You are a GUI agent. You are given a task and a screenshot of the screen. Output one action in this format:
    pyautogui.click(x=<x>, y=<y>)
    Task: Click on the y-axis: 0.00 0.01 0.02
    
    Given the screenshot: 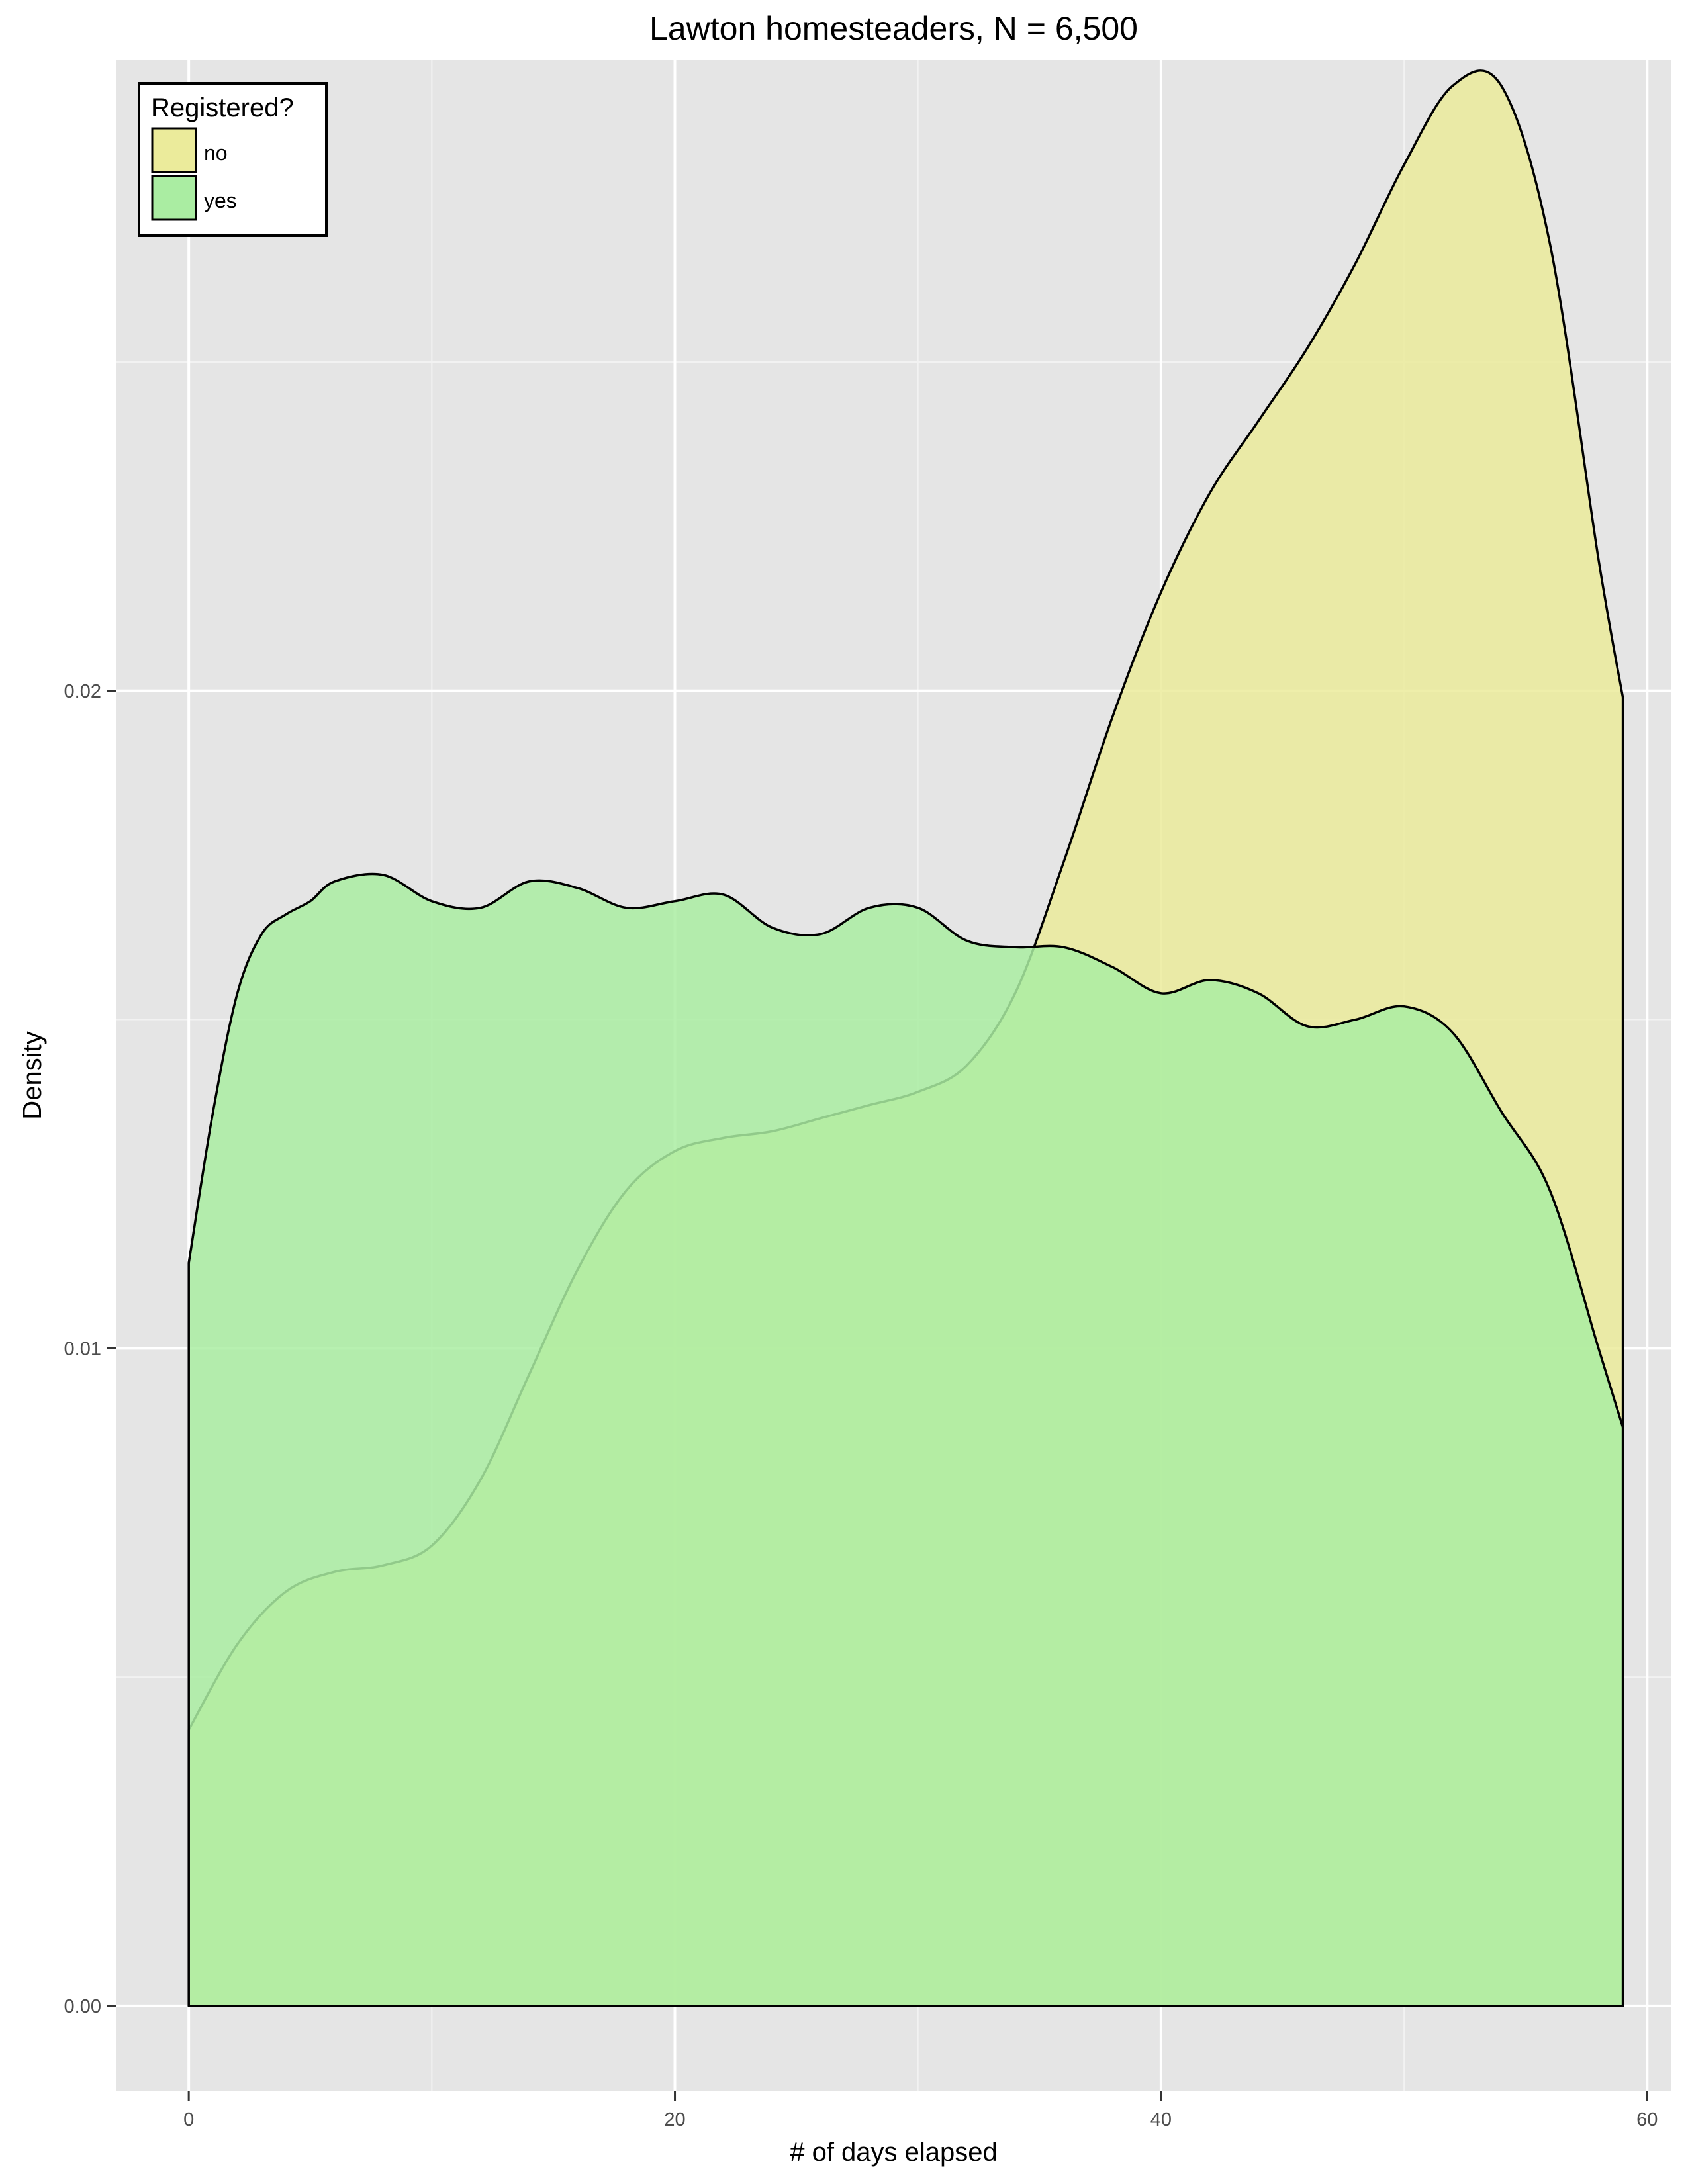 What is the action you would take?
    pyautogui.click(x=90, y=1349)
    